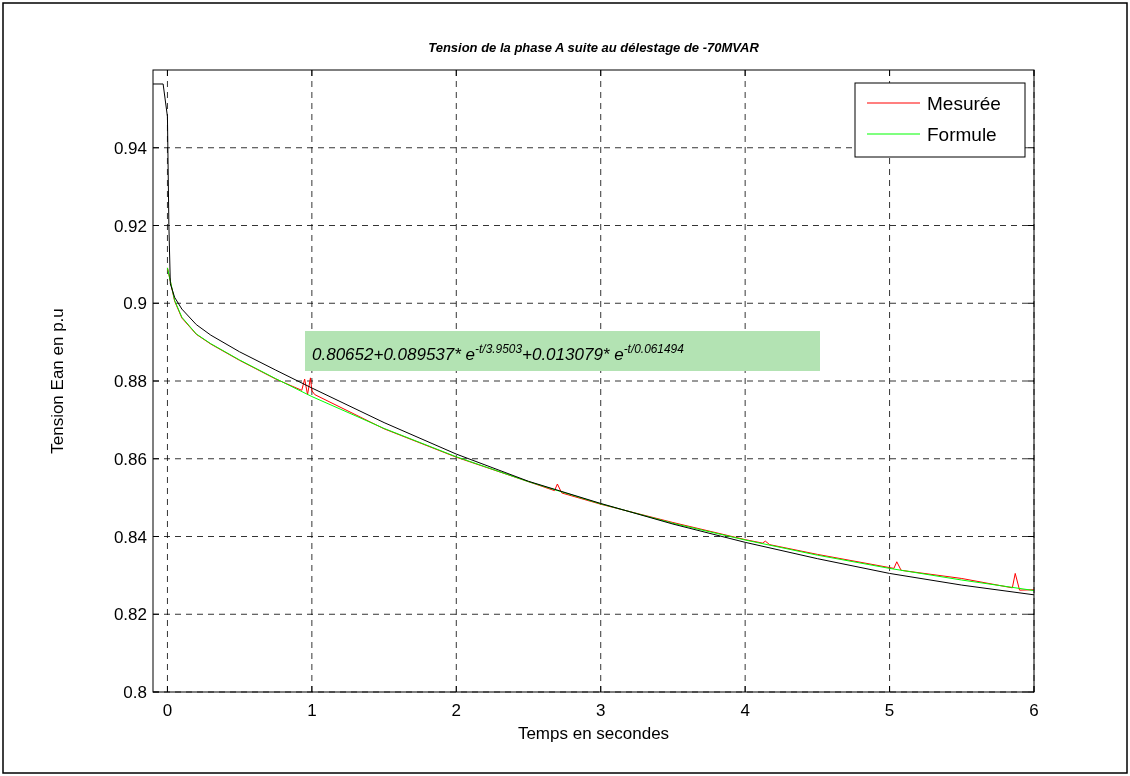 The height and width of the screenshot is (776, 1130). Describe the element at coordinates (498, 353) in the screenshot. I see `annotation: 0.80652+0.089537* e$^{-t/3.9503}$+0.013079* e$^{-t/0.061494}$` at that location.